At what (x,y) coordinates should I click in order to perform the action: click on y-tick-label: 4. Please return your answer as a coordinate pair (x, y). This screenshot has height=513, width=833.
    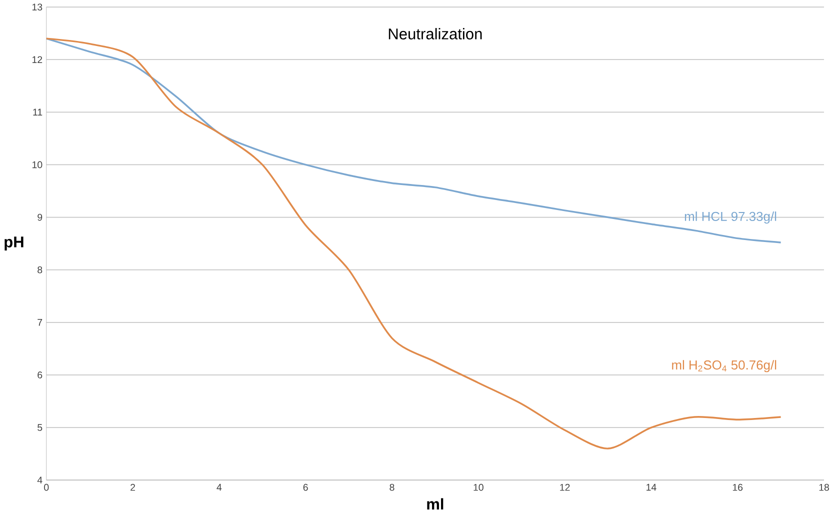
    Looking at the image, I should click on (39, 480).